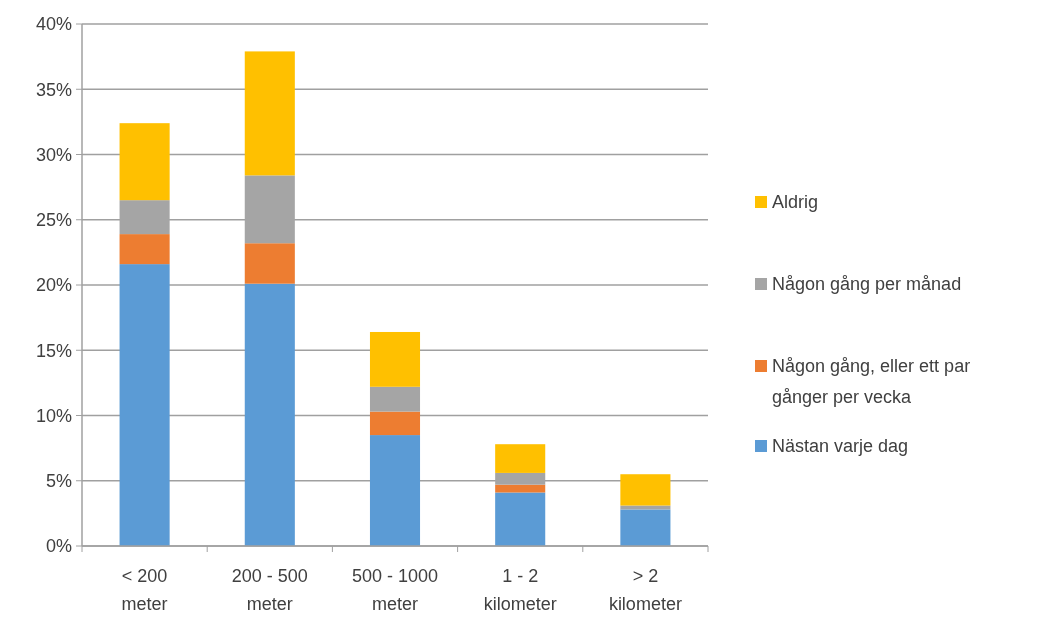  I want to click on y-tick-label: 40%, so click(53, 24).